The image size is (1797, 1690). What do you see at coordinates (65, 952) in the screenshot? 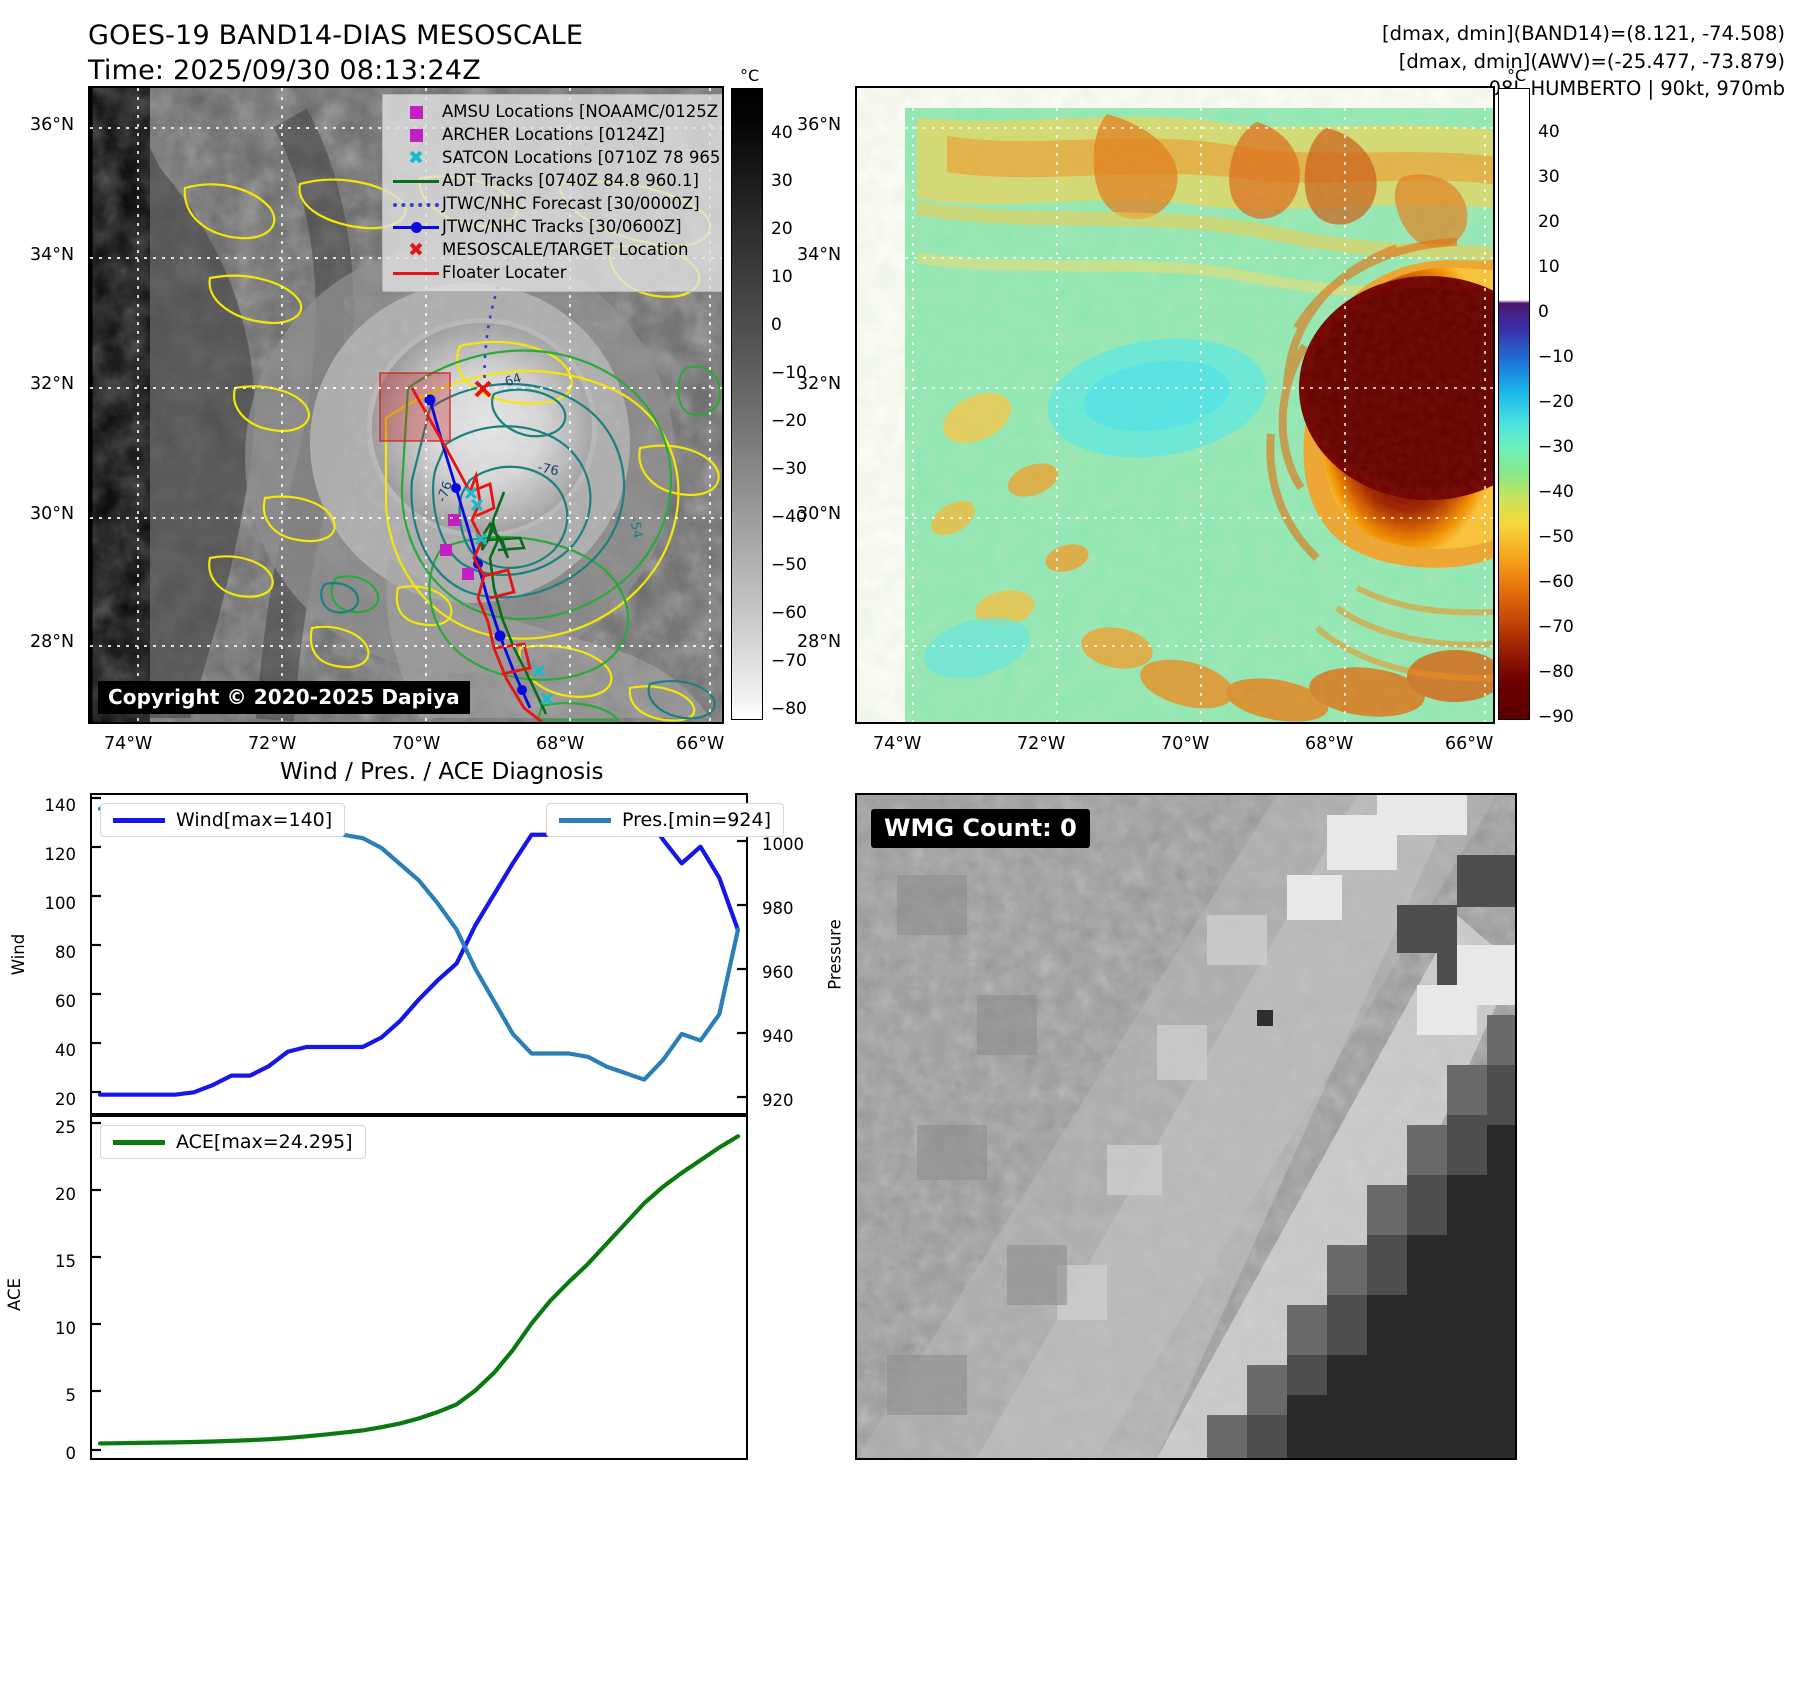
I see `wind-tick-80: 80` at bounding box center [65, 952].